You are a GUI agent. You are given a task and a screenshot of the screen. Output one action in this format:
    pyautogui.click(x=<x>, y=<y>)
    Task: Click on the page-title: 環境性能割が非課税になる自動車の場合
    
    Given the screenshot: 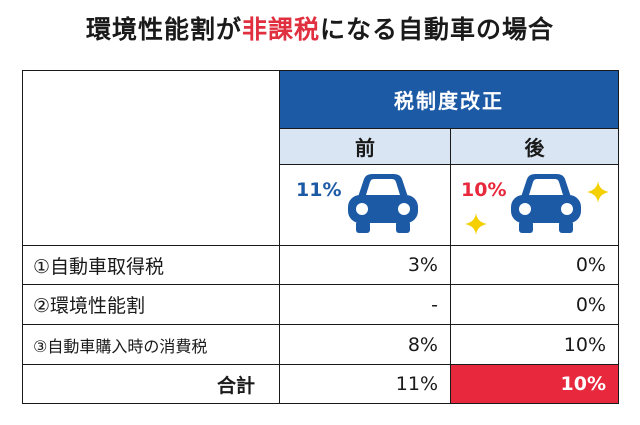 What is the action you would take?
    pyautogui.click(x=320, y=28)
    